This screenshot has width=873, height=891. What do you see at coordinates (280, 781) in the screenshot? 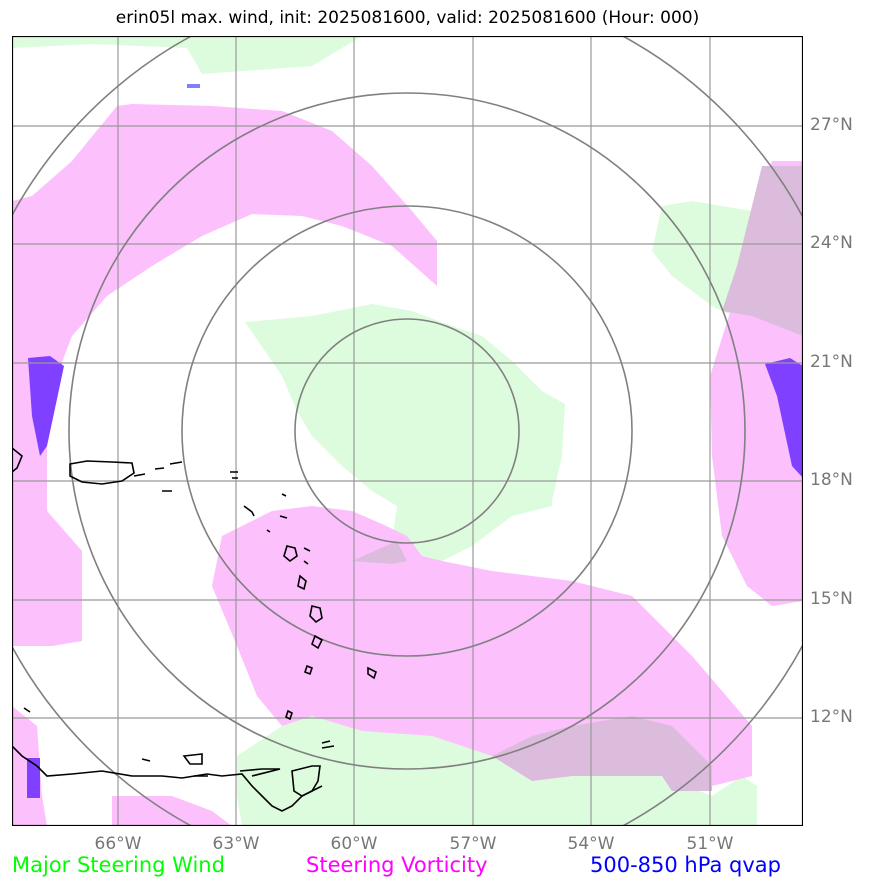
I see `coastline-trinidad` at bounding box center [280, 781].